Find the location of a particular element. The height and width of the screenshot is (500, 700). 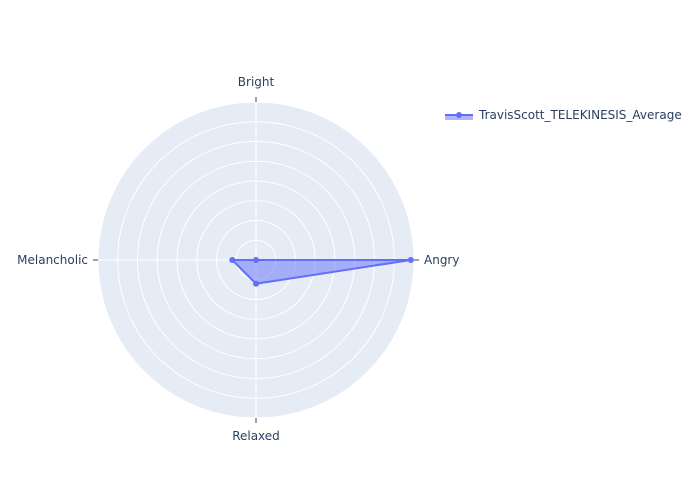

legend-swatch-marker is located at coordinates (459, 115).